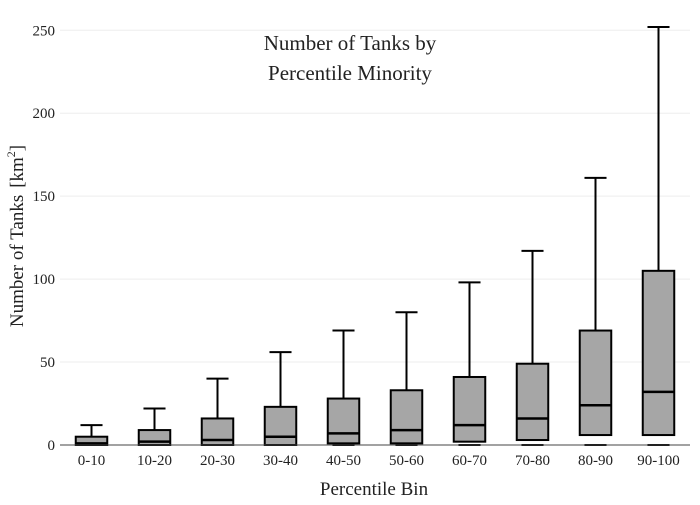 This screenshot has width=700, height=505. I want to click on x-tick-label-1: 10-20, so click(154, 461).